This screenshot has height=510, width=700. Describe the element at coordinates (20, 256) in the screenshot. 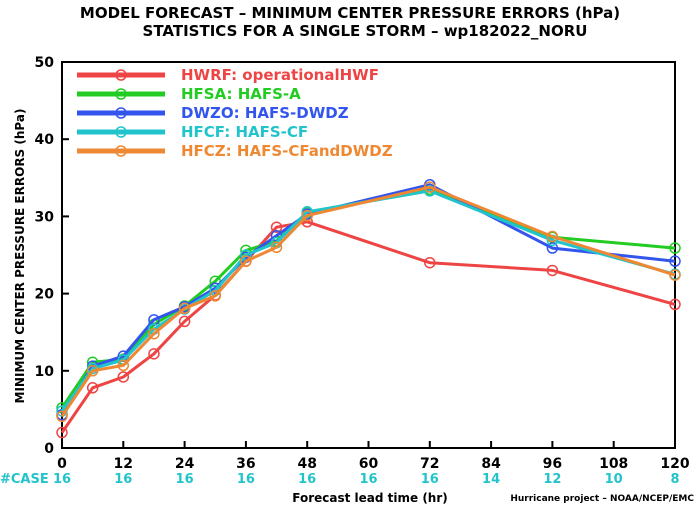

I see `y-axis-label: MINIMUM CENTER PRESSURE ERRORS (hPa)` at that location.